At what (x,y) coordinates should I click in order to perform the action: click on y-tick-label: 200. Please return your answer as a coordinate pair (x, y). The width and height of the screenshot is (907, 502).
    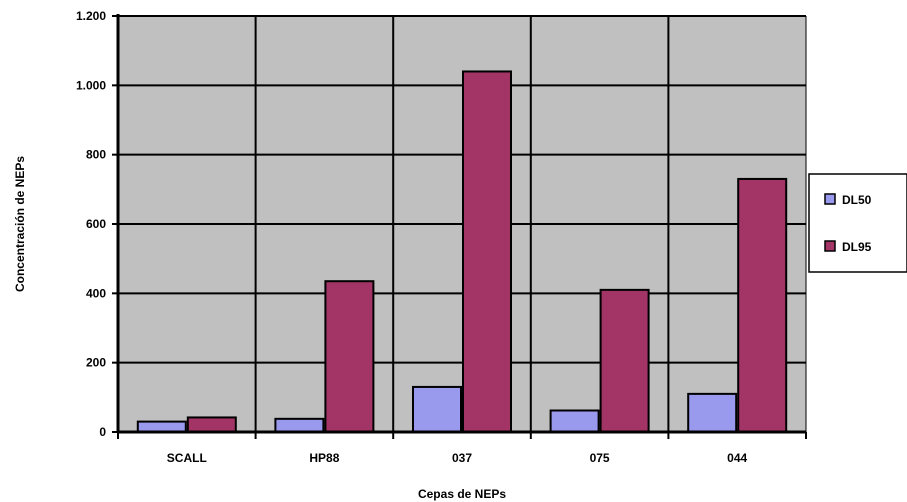
    Looking at the image, I should click on (96, 363).